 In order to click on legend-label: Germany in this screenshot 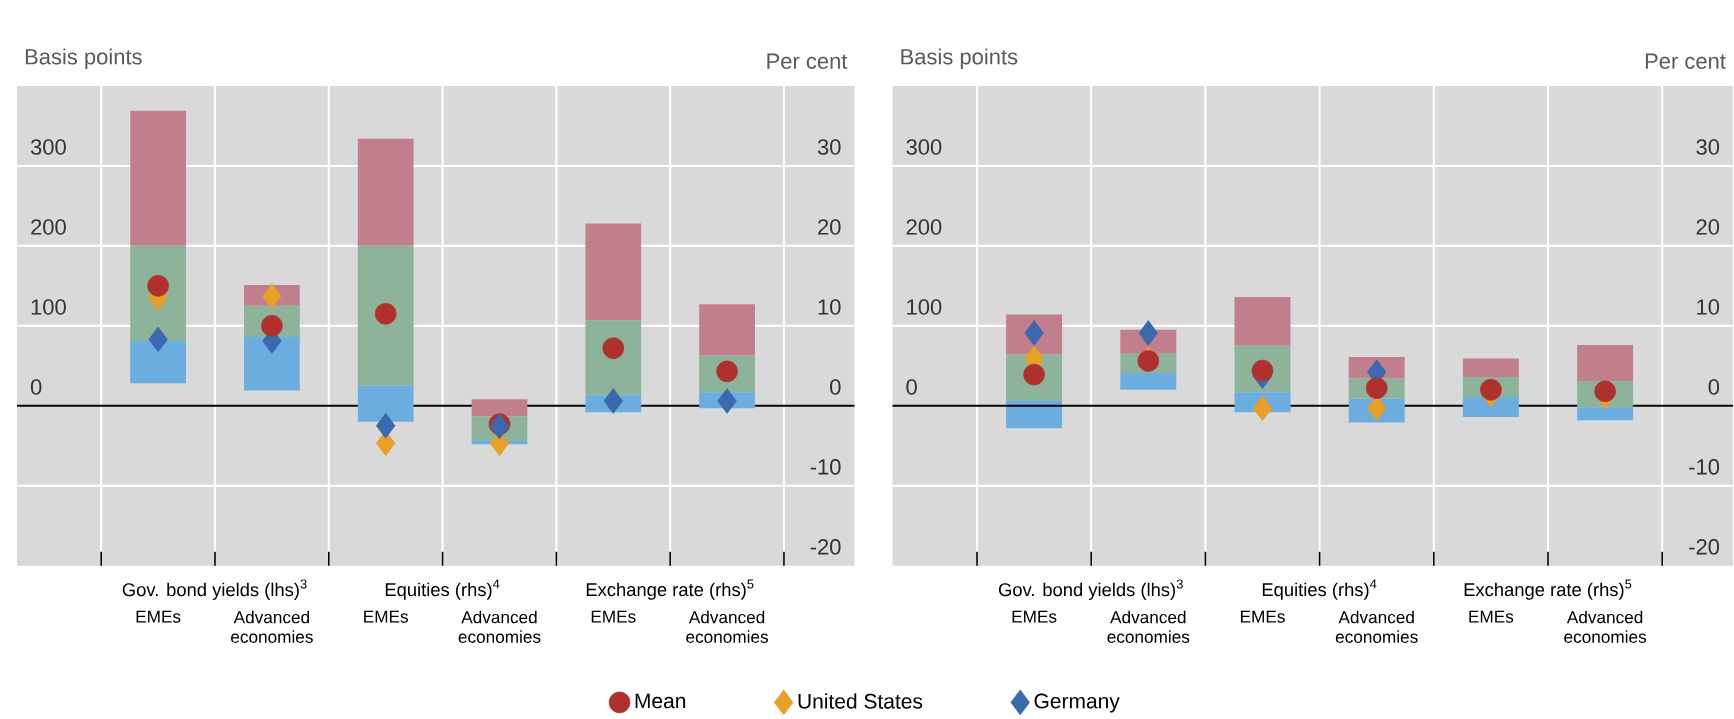, I will do `click(1077, 703)`.